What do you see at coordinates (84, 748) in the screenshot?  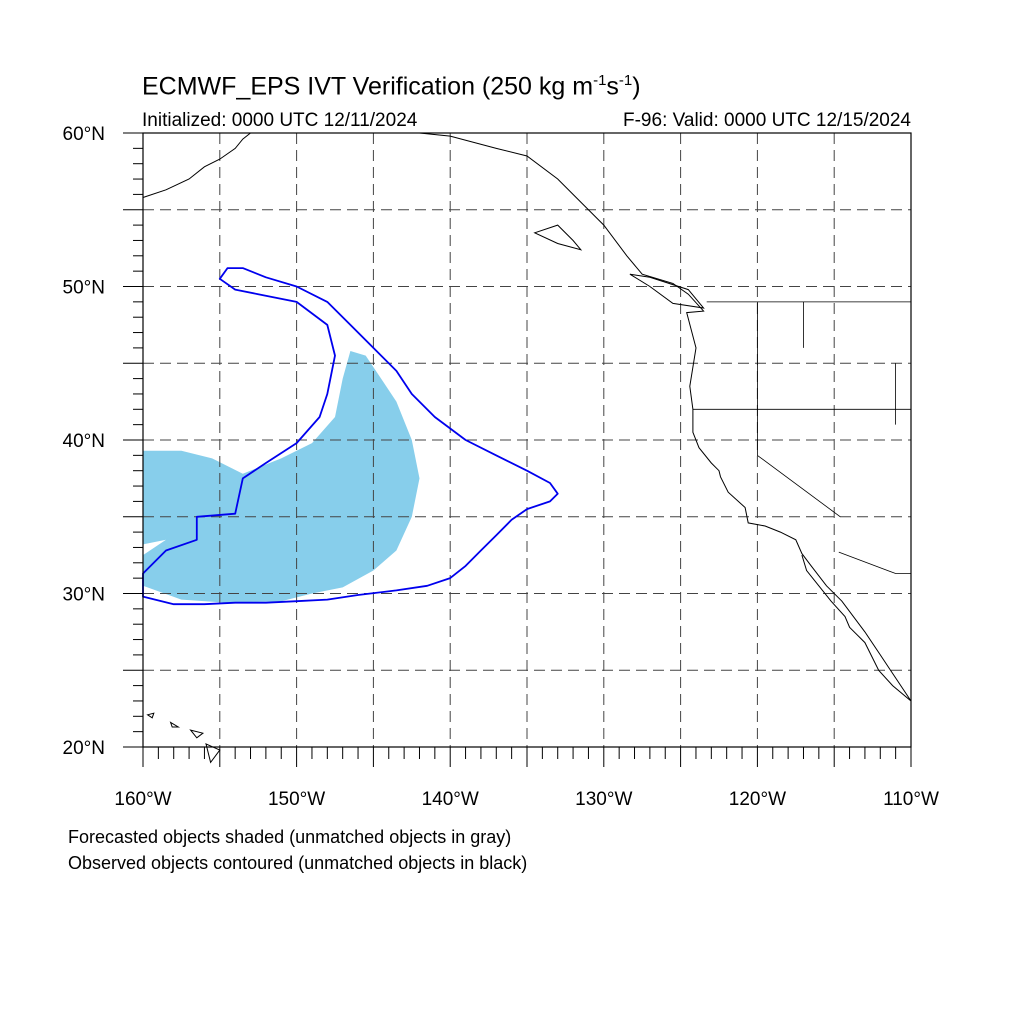 I see `lat-label: 20°N` at bounding box center [84, 748].